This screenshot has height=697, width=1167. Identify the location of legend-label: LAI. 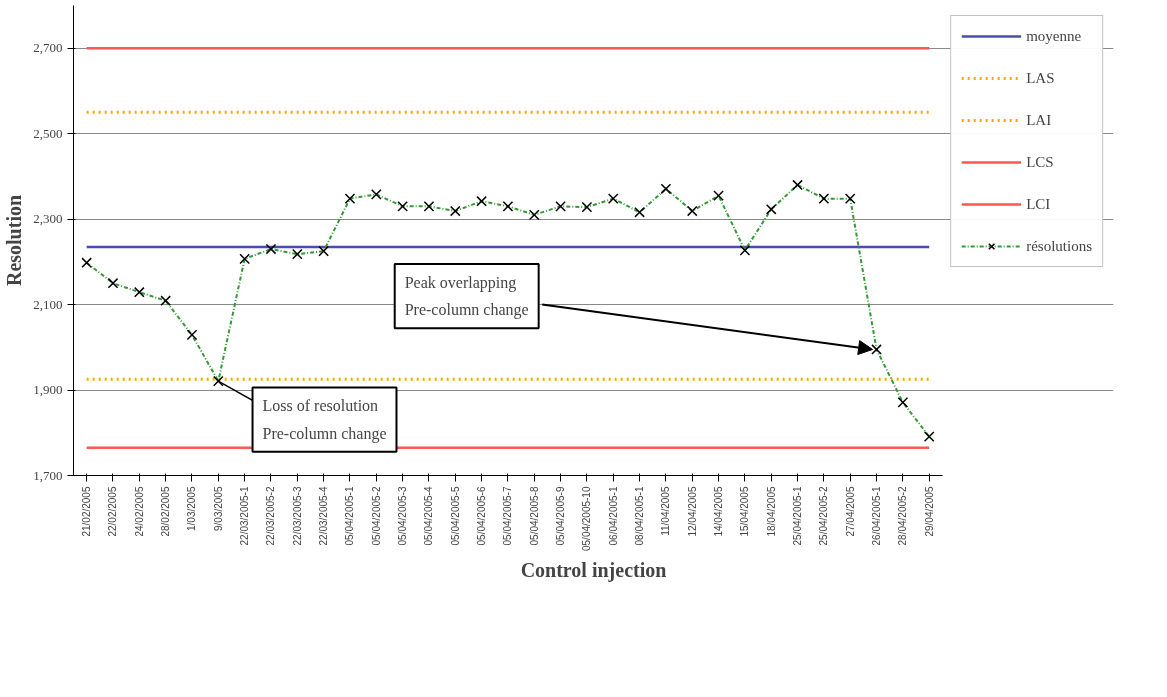
(1039, 120).